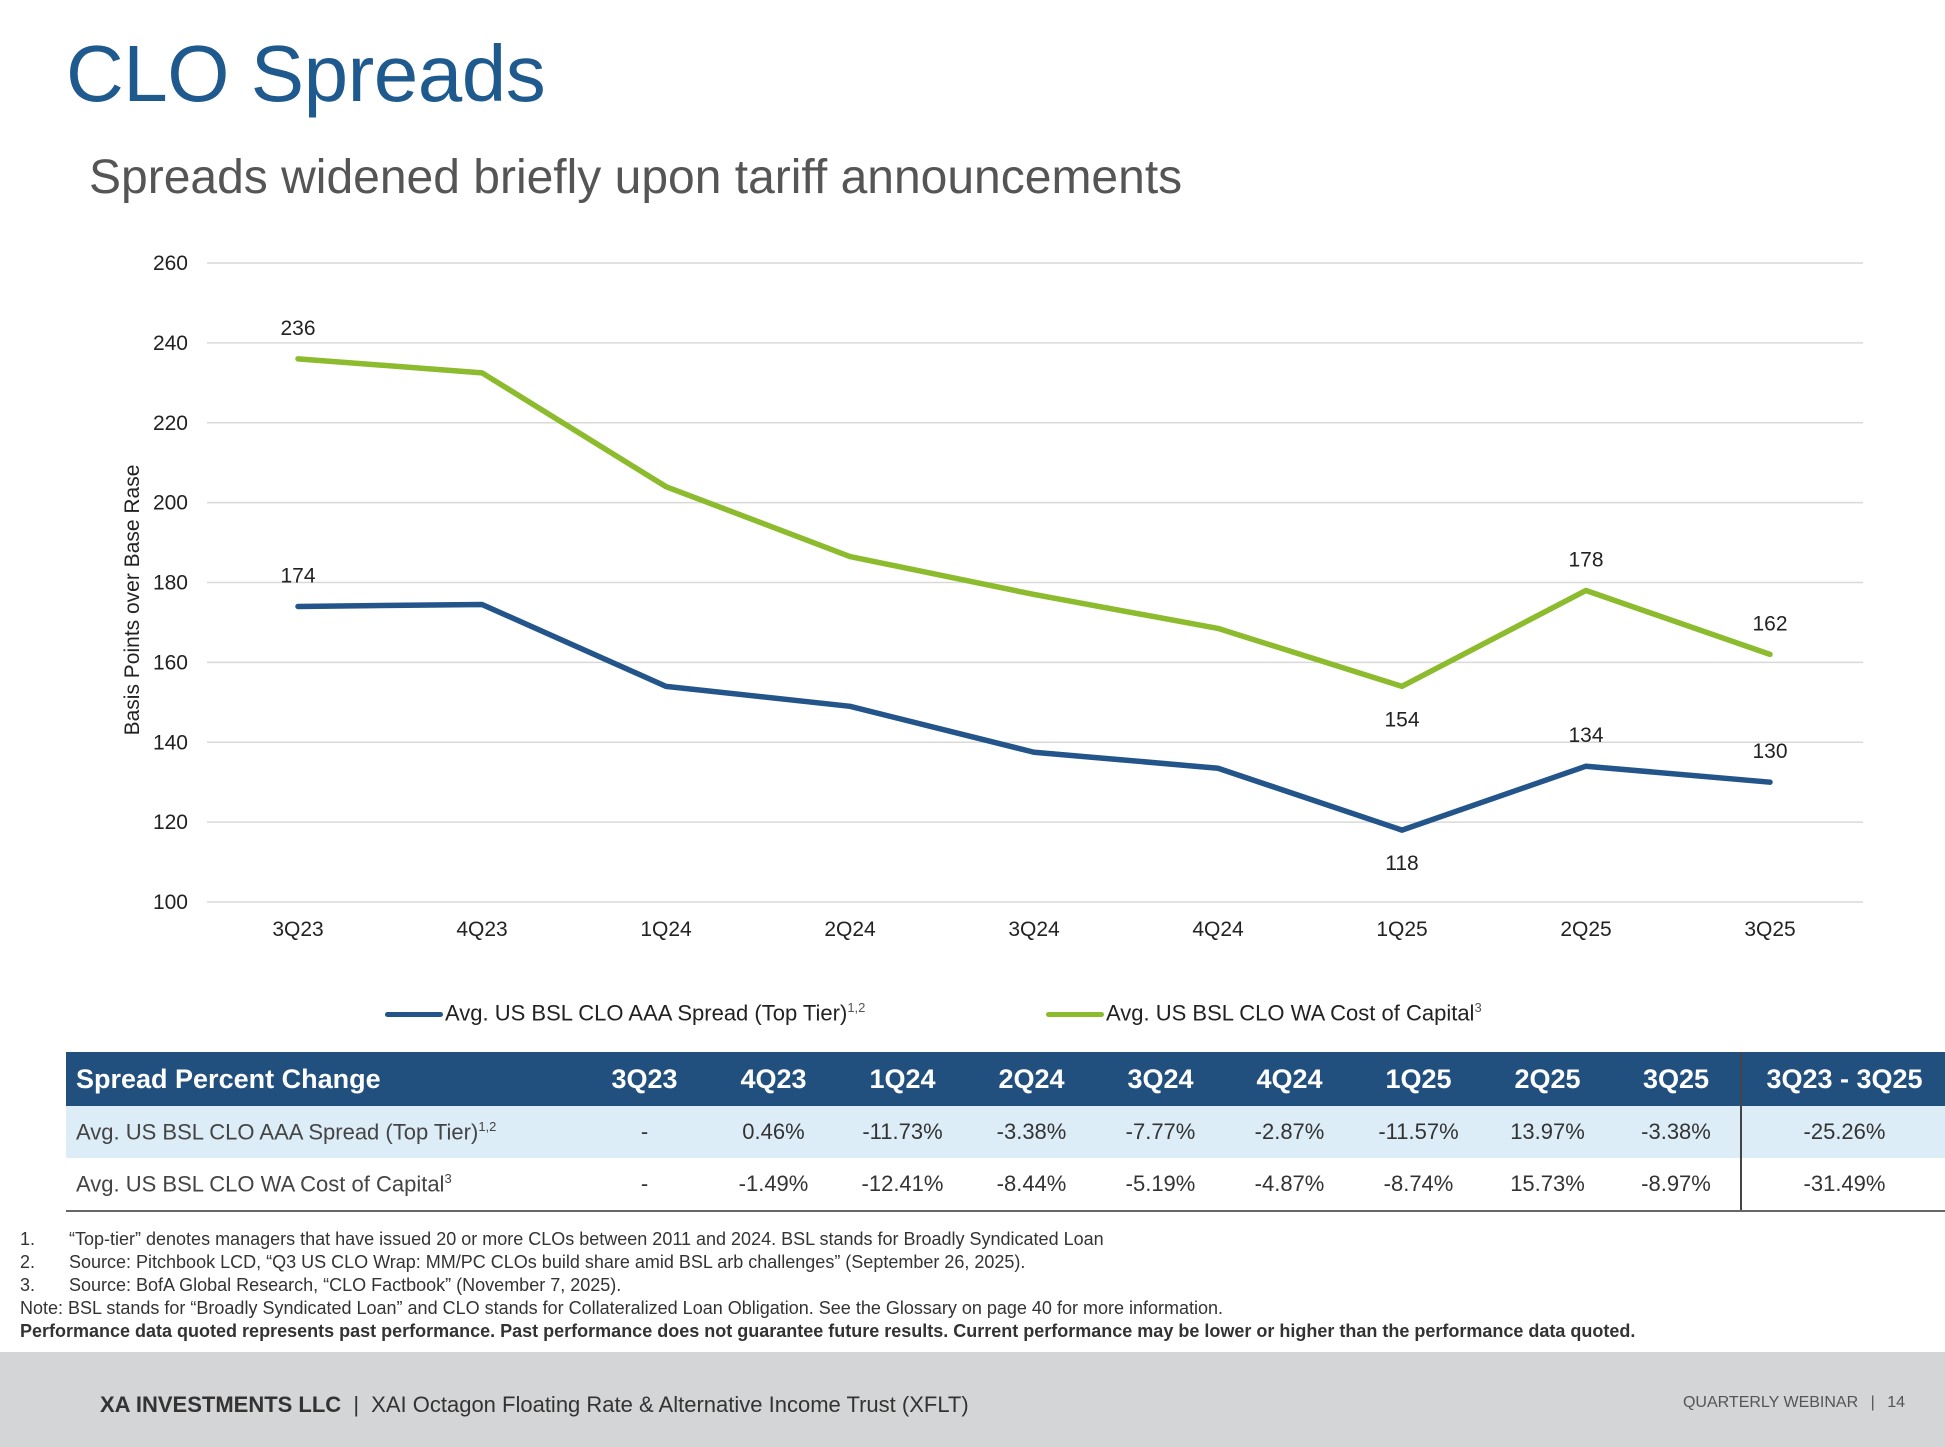 The width and height of the screenshot is (1945, 1447). I want to click on legend-item-cost-of-capital: Avg. US BSL CLO WA Cost of Capital3, so click(1264, 1013).